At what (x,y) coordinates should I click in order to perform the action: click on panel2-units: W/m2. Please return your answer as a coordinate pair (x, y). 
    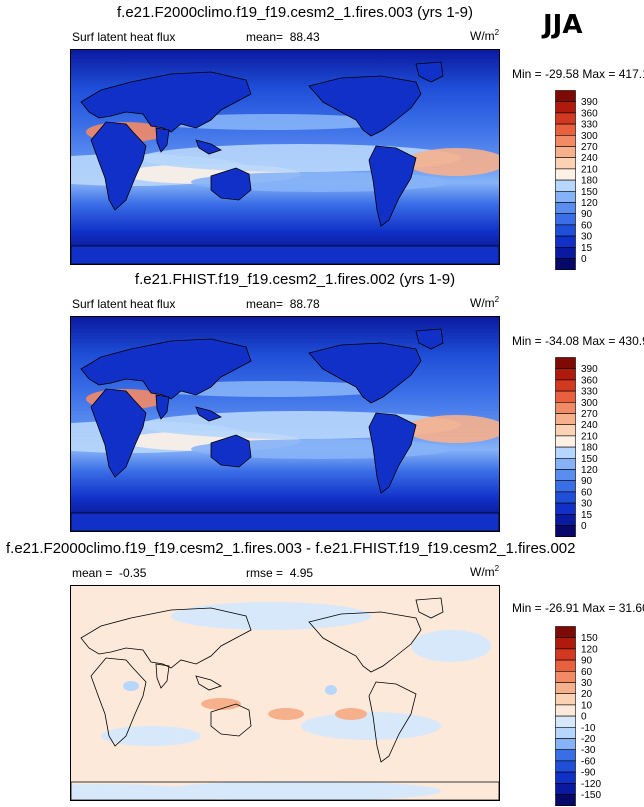
    Looking at the image, I should click on (485, 302).